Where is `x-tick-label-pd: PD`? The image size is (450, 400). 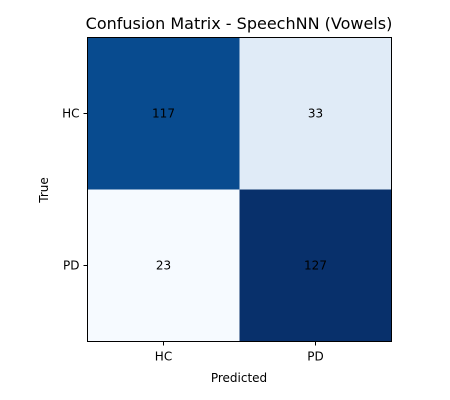 x-tick-label-pd: PD is located at coordinates (315, 357).